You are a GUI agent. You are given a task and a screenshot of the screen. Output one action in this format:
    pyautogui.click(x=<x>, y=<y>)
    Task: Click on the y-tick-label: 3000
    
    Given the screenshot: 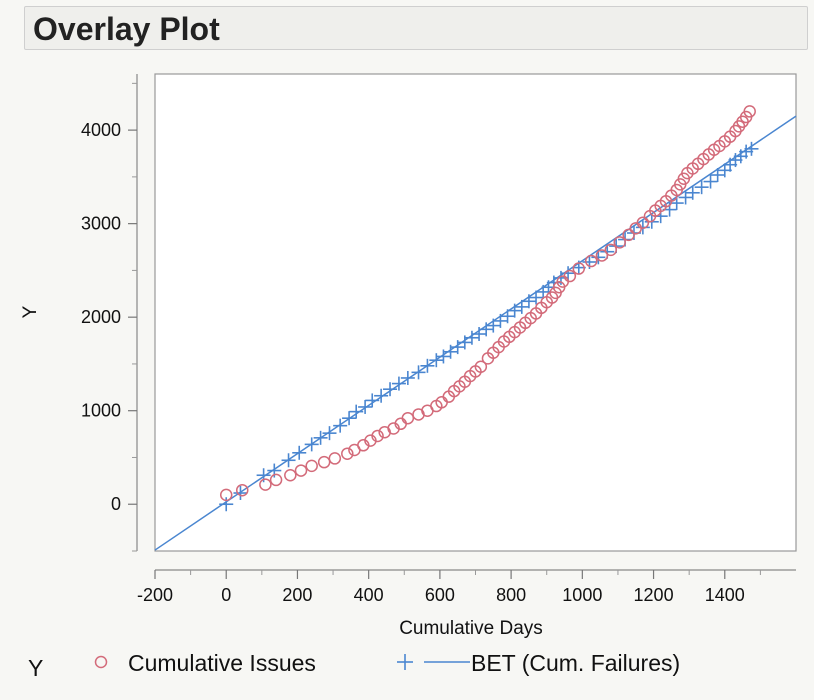 What is the action you would take?
    pyautogui.click(x=101, y=224)
    